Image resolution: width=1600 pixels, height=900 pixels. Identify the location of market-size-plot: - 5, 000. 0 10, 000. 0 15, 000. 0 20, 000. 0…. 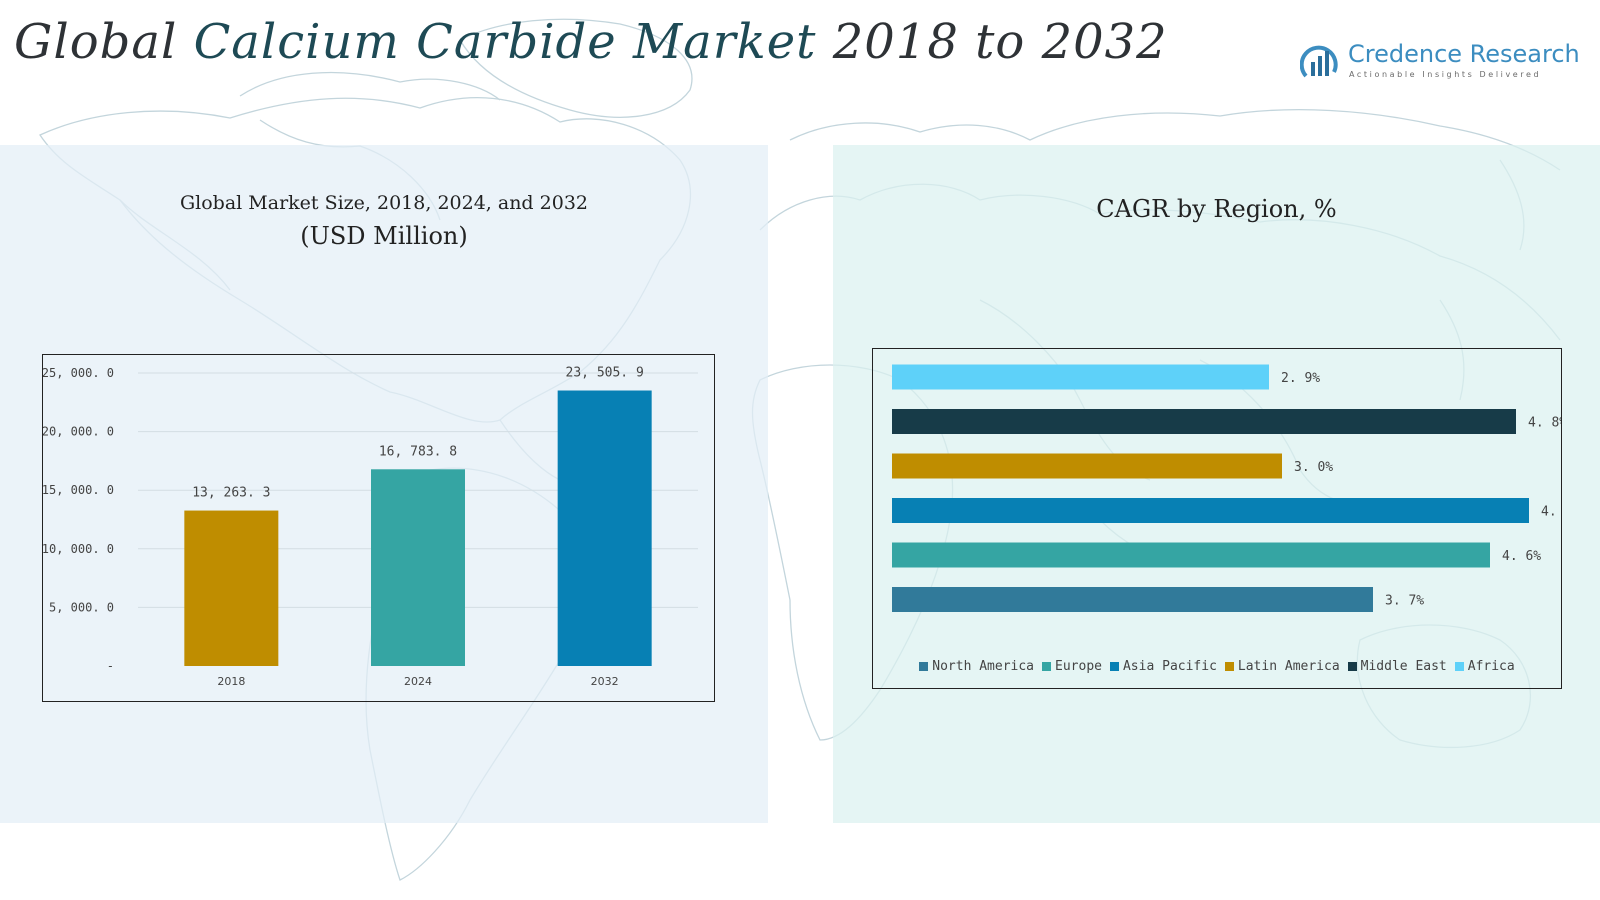
(370, 527).